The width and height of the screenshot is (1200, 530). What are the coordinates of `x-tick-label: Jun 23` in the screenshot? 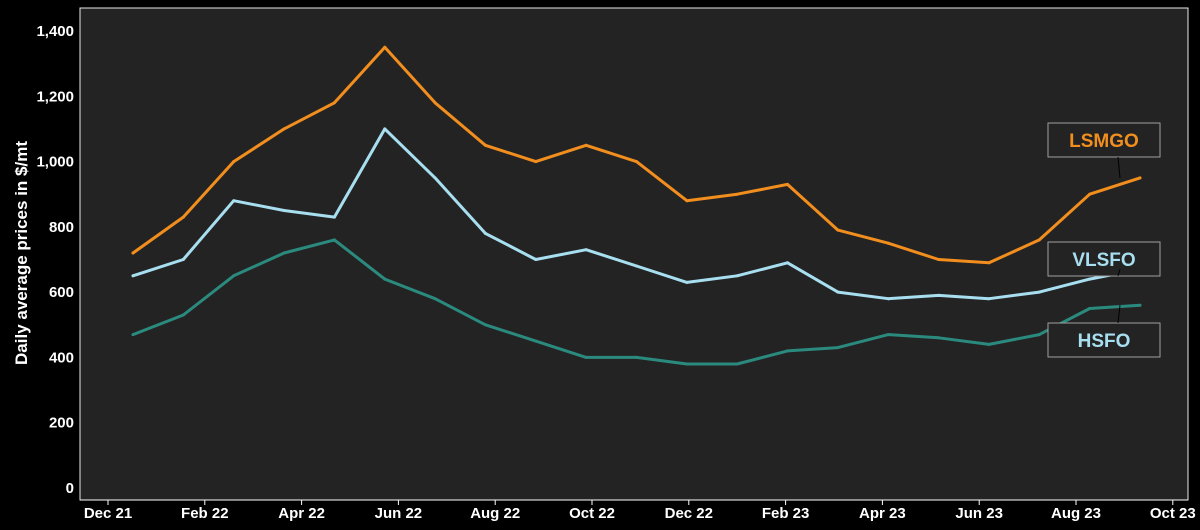 It's located at (979, 513).